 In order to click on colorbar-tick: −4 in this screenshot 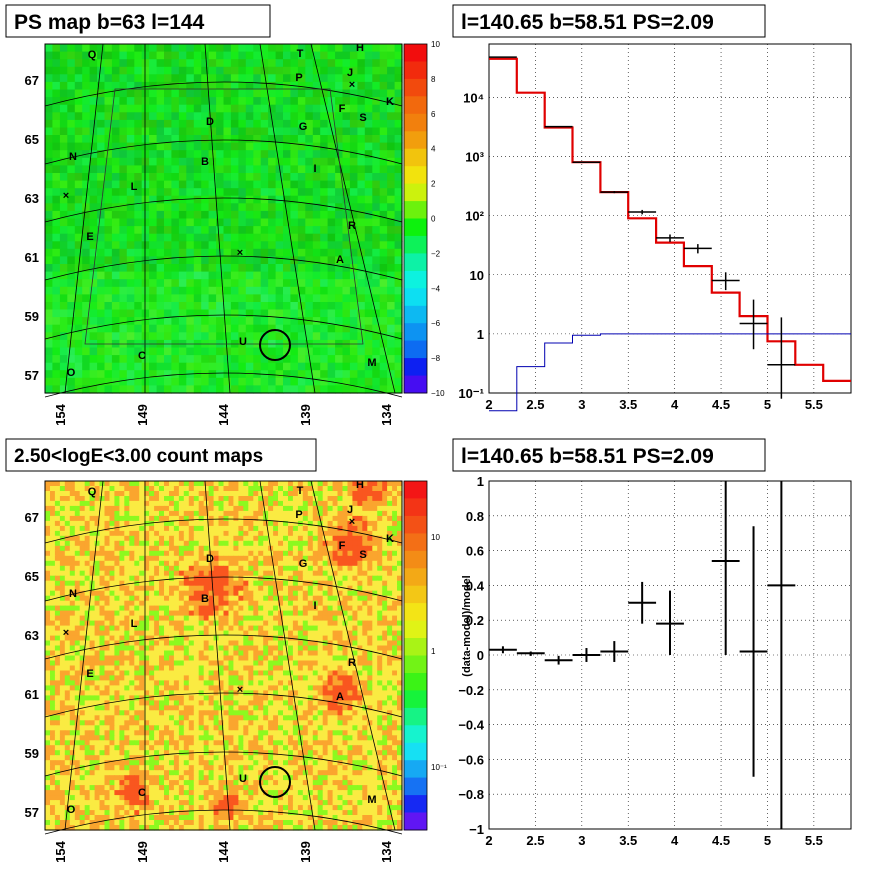, I will do `click(436, 288)`.